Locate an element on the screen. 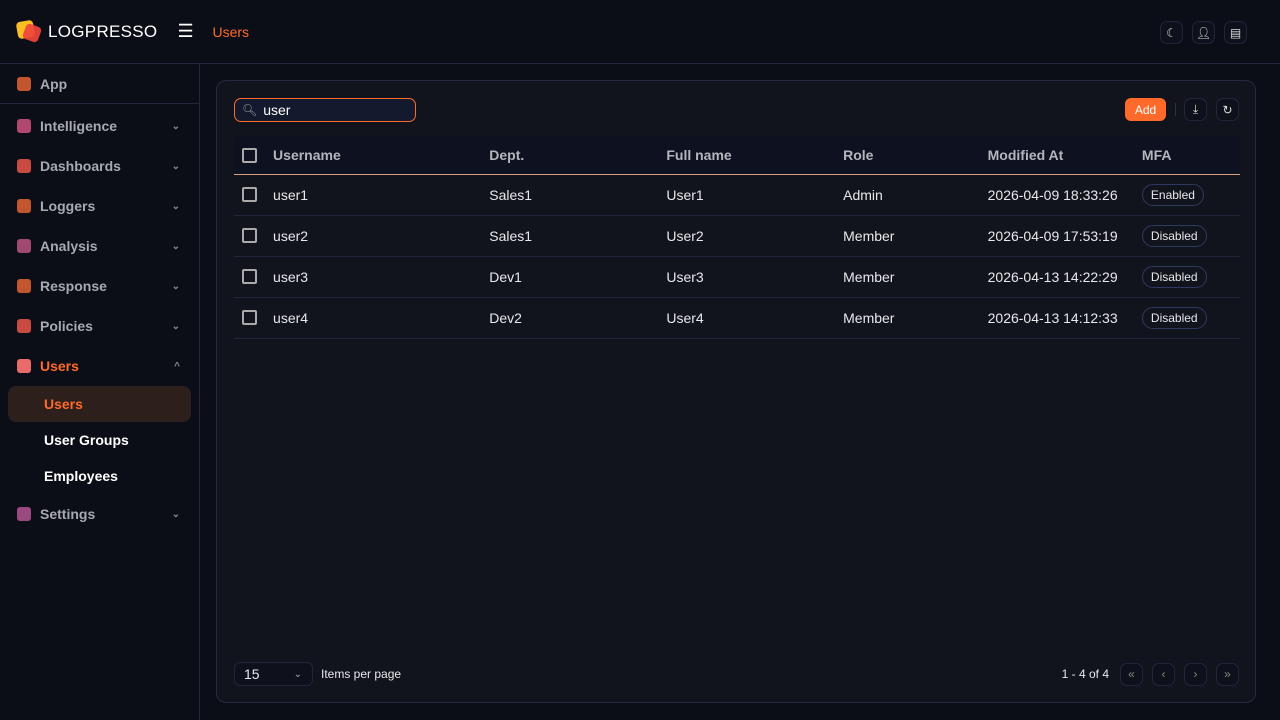 This screenshot has height=720, width=1280. sidebar-item-loggers: Loggers ⌄ is located at coordinates (99, 206).